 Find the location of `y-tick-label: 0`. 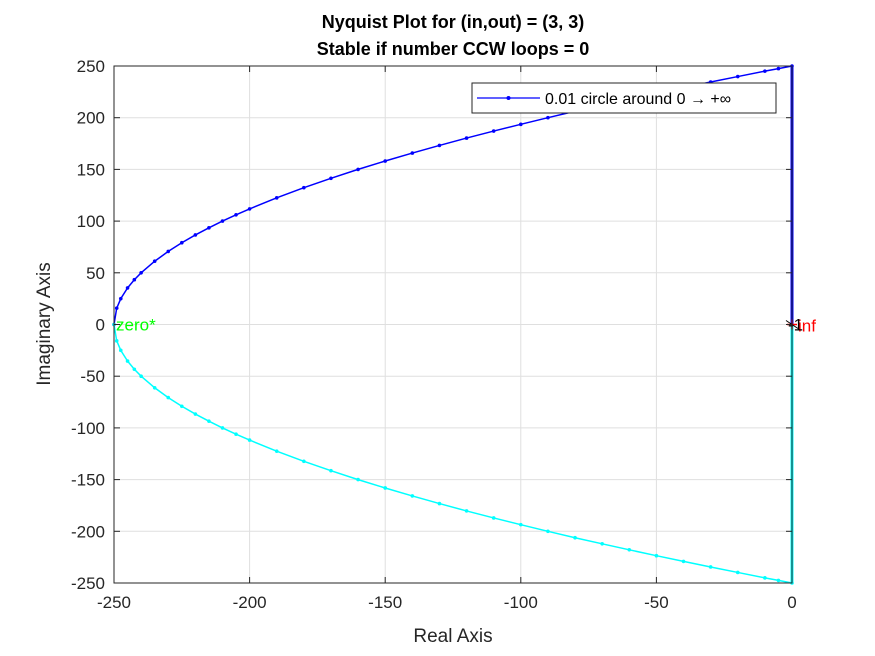

y-tick-label: 0 is located at coordinates (100, 325).